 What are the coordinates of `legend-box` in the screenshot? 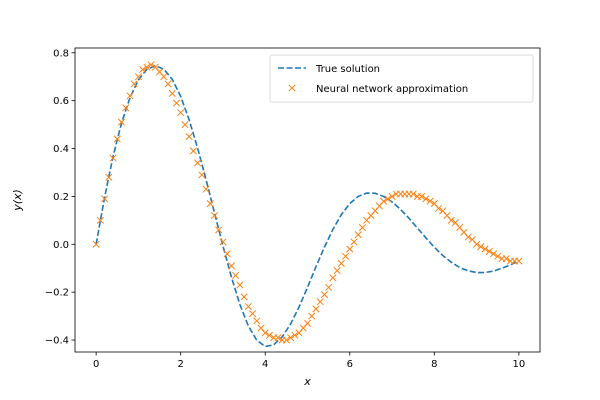 It's located at (401, 78).